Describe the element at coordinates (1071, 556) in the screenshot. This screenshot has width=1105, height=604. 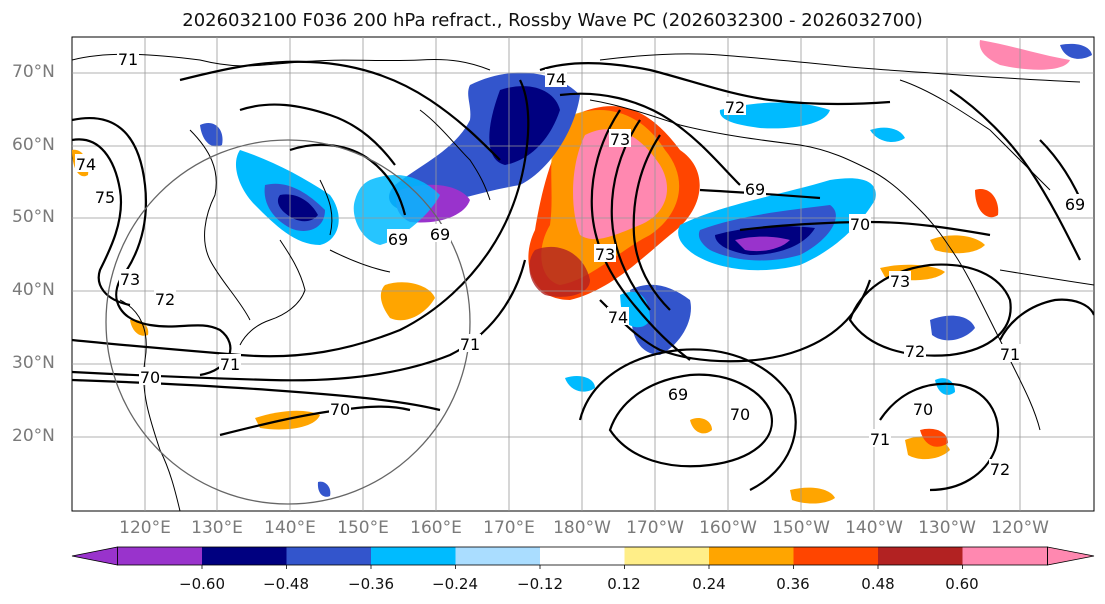
I see `colorbar-extend-right` at that location.